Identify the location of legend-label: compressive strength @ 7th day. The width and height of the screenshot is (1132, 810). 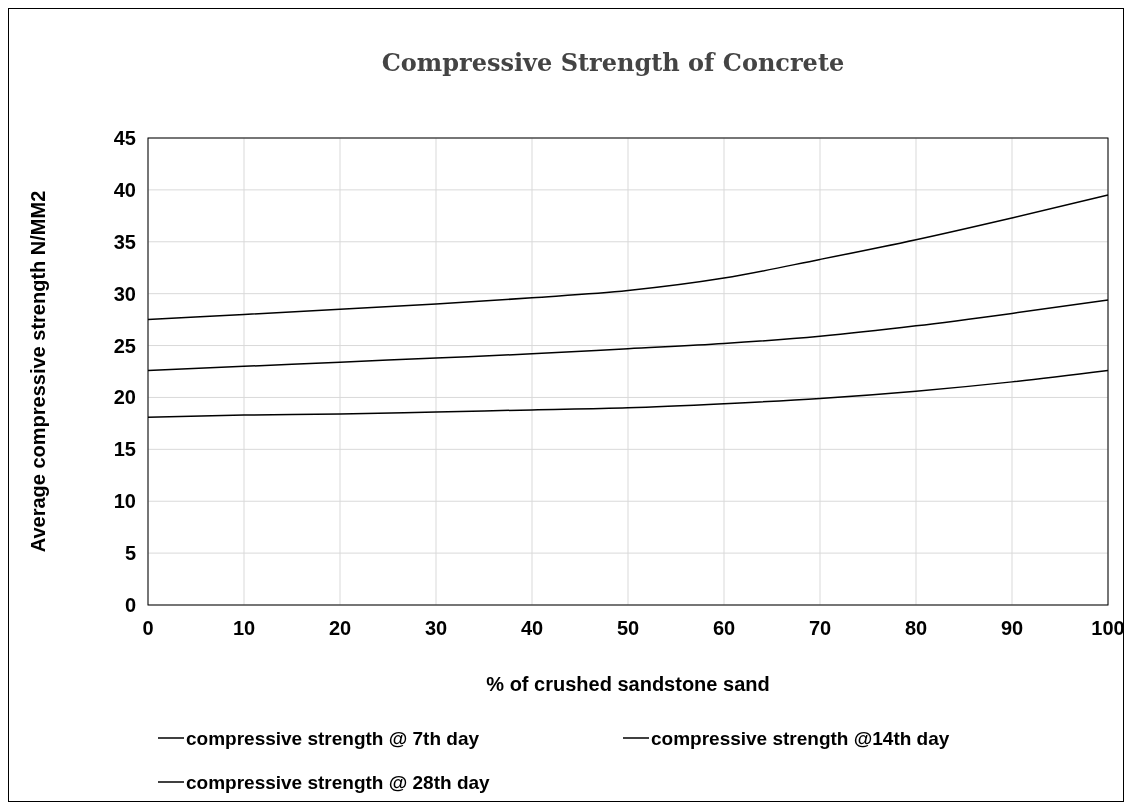
(333, 738).